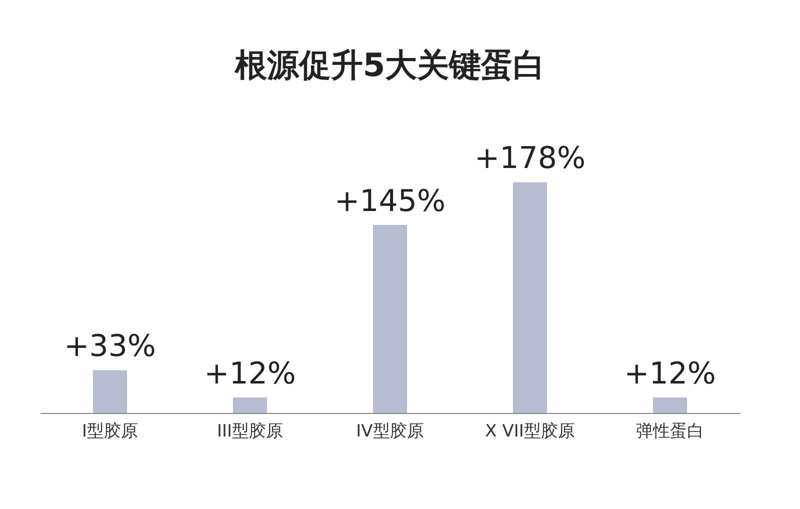 This screenshot has width=800, height=509. I want to click on x-tick-label: 弹性蛋白, so click(670, 432).